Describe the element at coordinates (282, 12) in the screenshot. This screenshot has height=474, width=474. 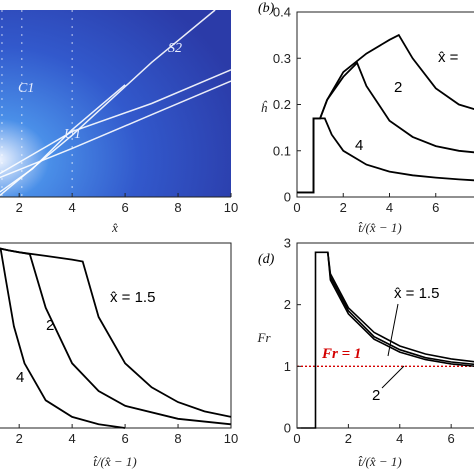
I see `panel-b-ytick-label: 0.4` at that location.